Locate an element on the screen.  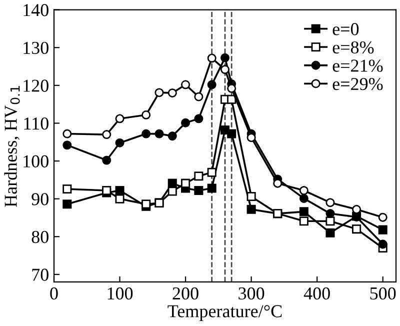
y-tick-label: 140 is located at coordinates (36, 10).